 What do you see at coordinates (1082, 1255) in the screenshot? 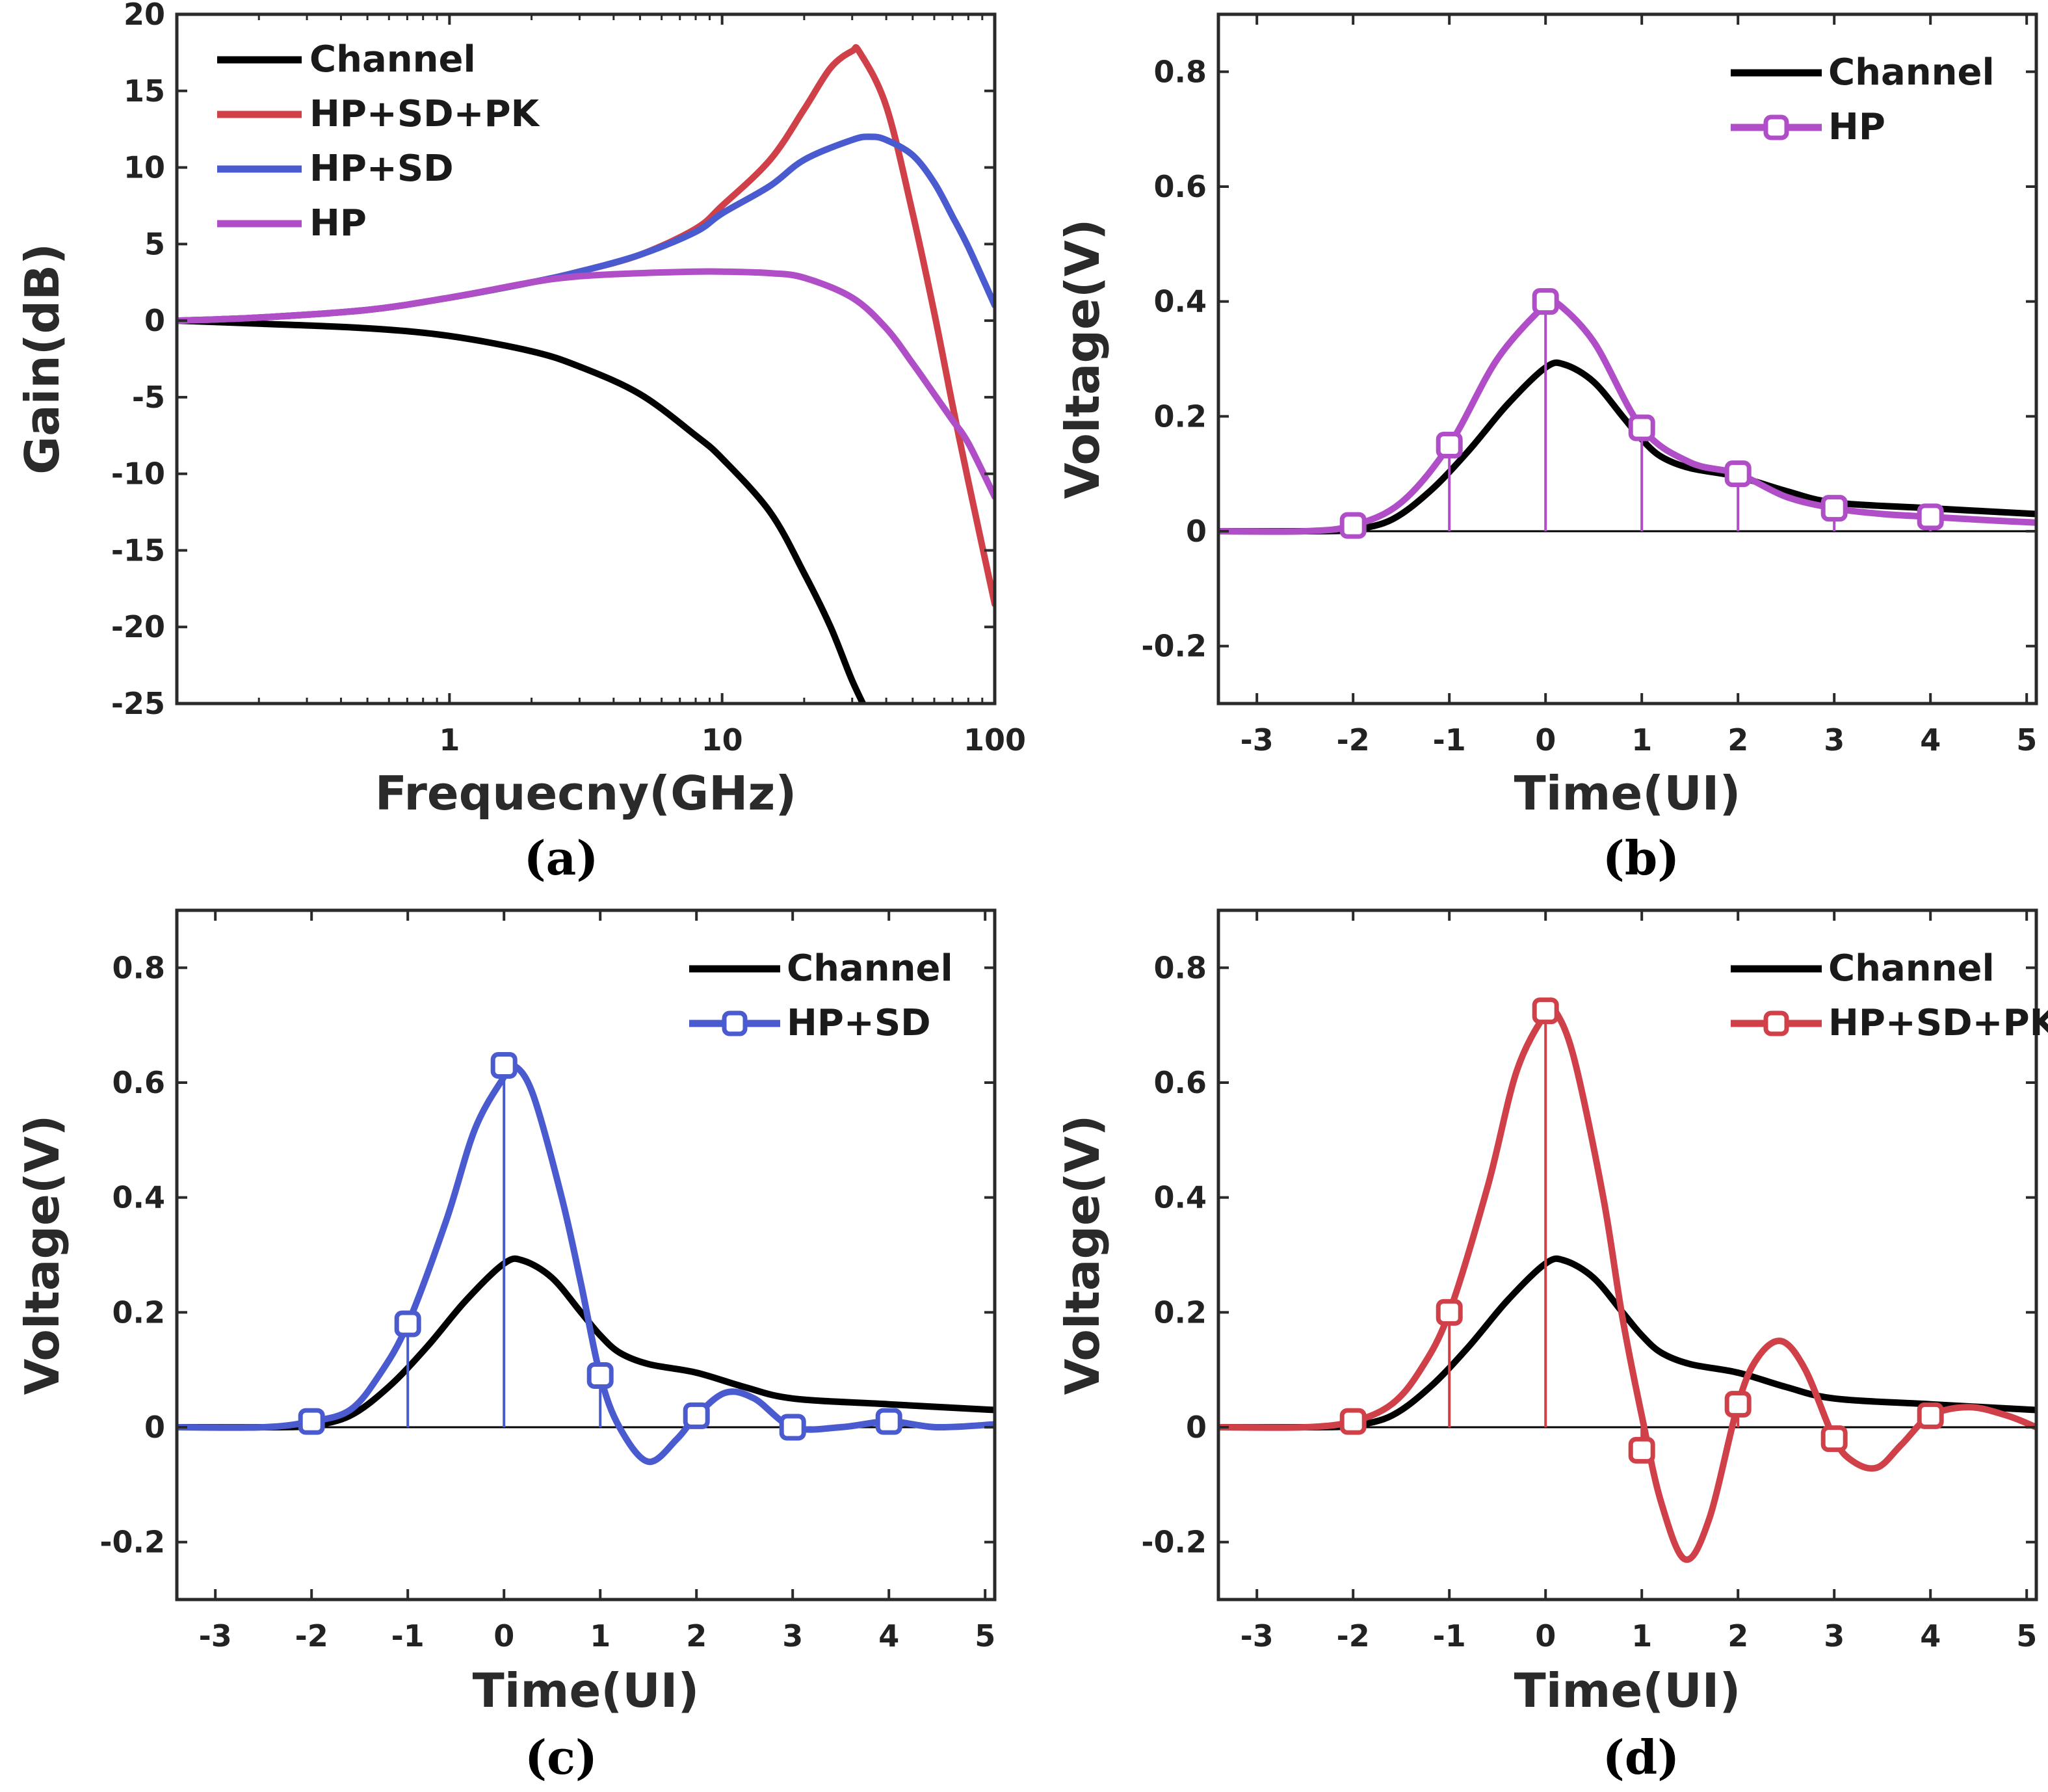
I see `y-axis-label: Voltage(V)` at bounding box center [1082, 1255].